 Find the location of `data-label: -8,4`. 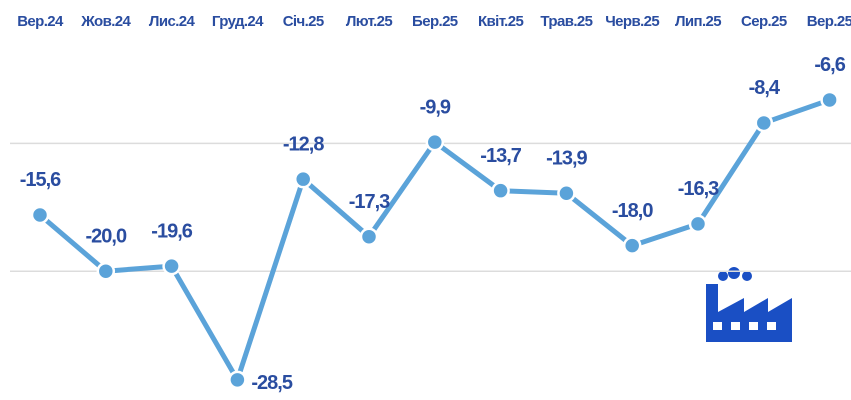

data-label: -8,4 is located at coordinates (765, 88).